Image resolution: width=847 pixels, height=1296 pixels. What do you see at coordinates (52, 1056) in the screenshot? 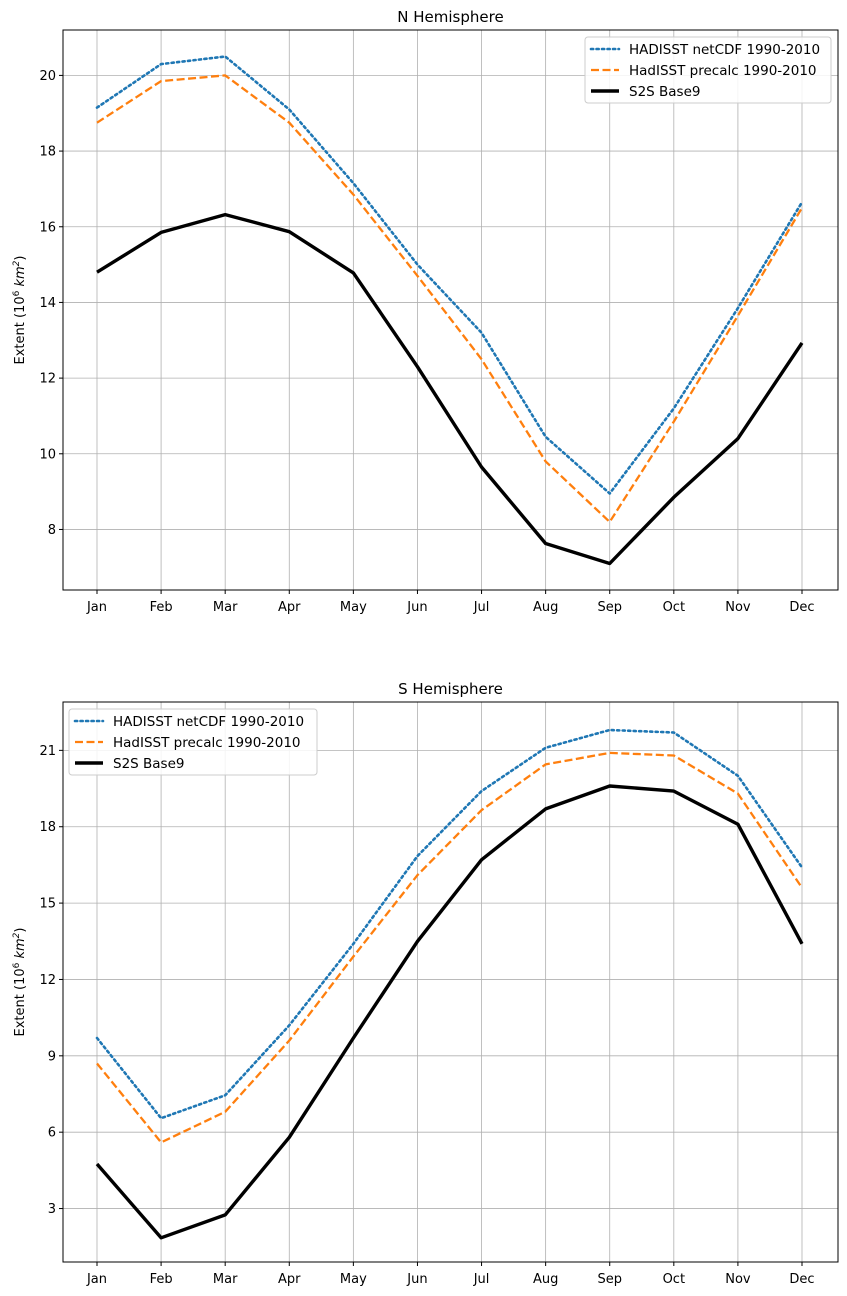
I see `y-tick-label: 9` at bounding box center [52, 1056].